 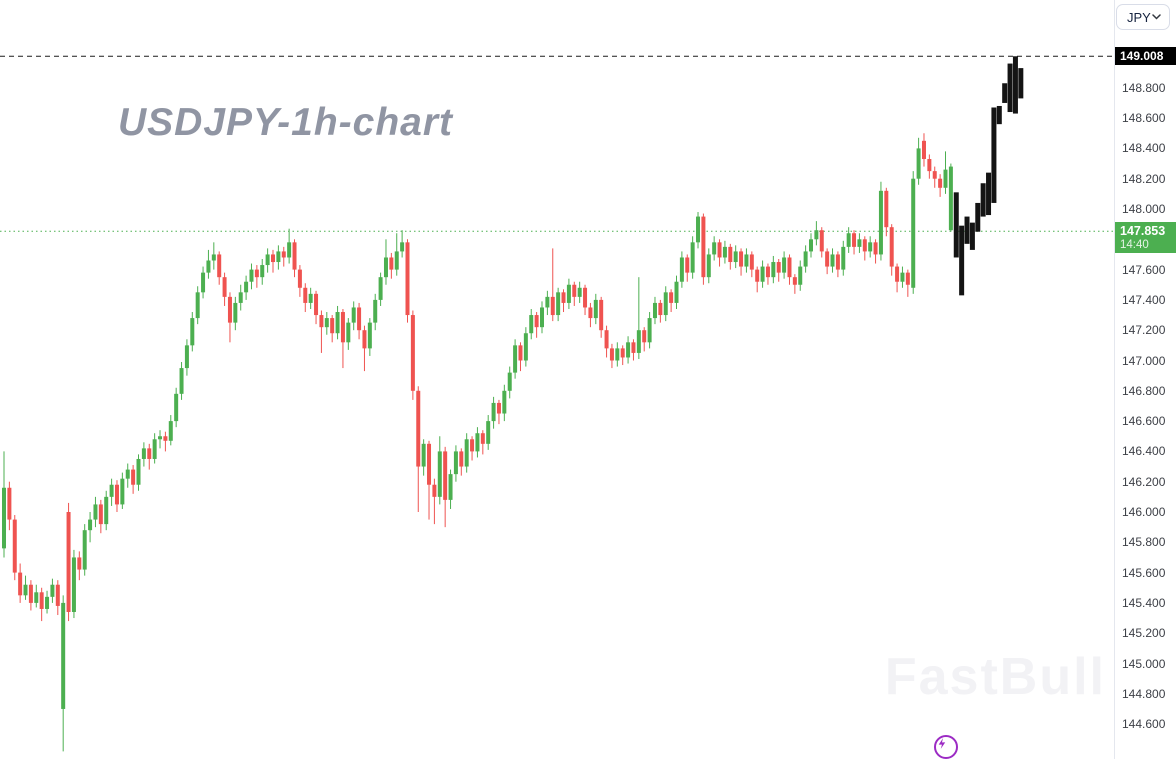 What do you see at coordinates (1144, 481) in the screenshot?
I see `price-axis-label: 146.200` at bounding box center [1144, 481].